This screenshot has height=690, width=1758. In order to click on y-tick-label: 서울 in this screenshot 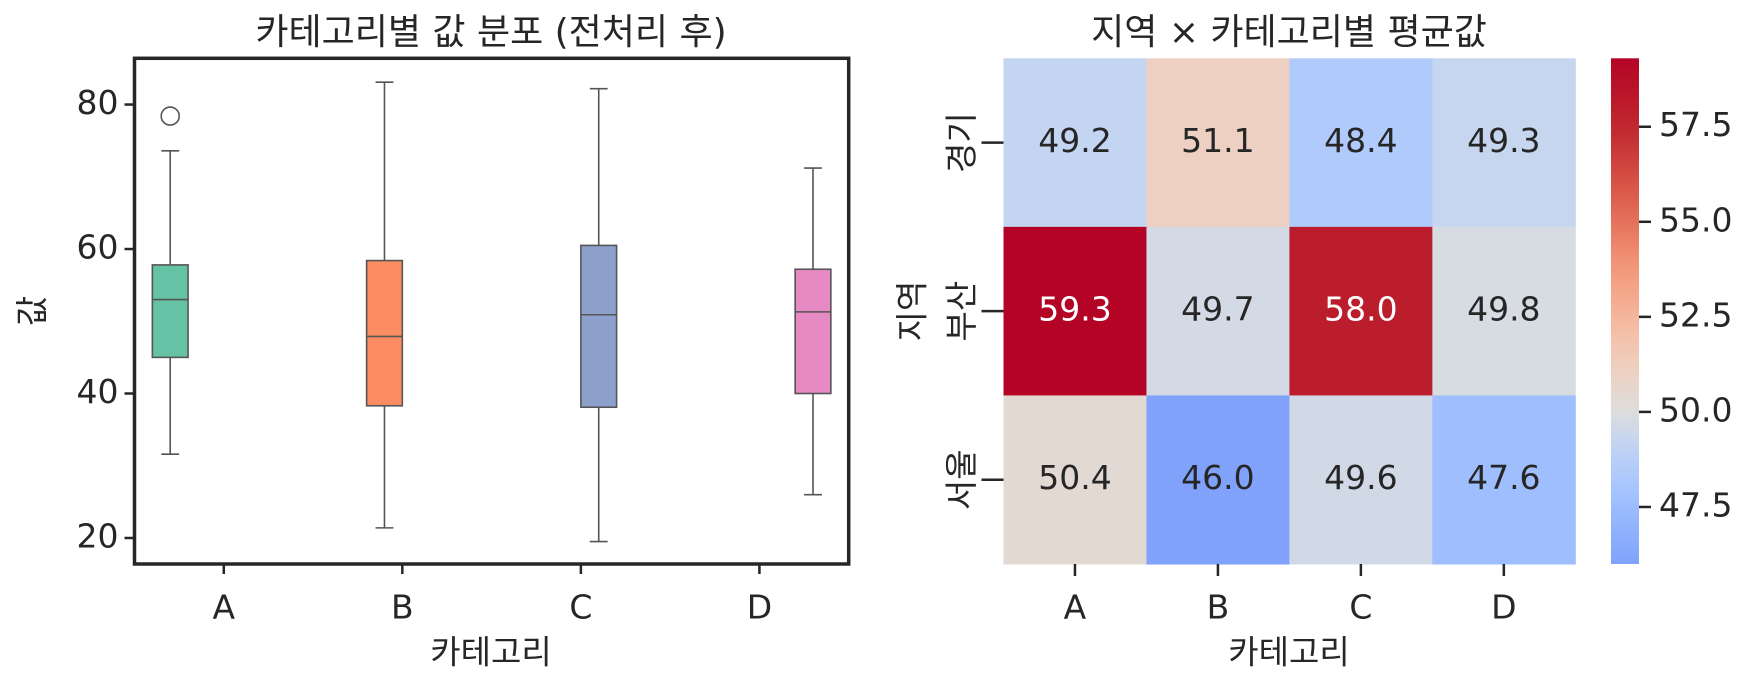, I will do `click(961, 479)`.